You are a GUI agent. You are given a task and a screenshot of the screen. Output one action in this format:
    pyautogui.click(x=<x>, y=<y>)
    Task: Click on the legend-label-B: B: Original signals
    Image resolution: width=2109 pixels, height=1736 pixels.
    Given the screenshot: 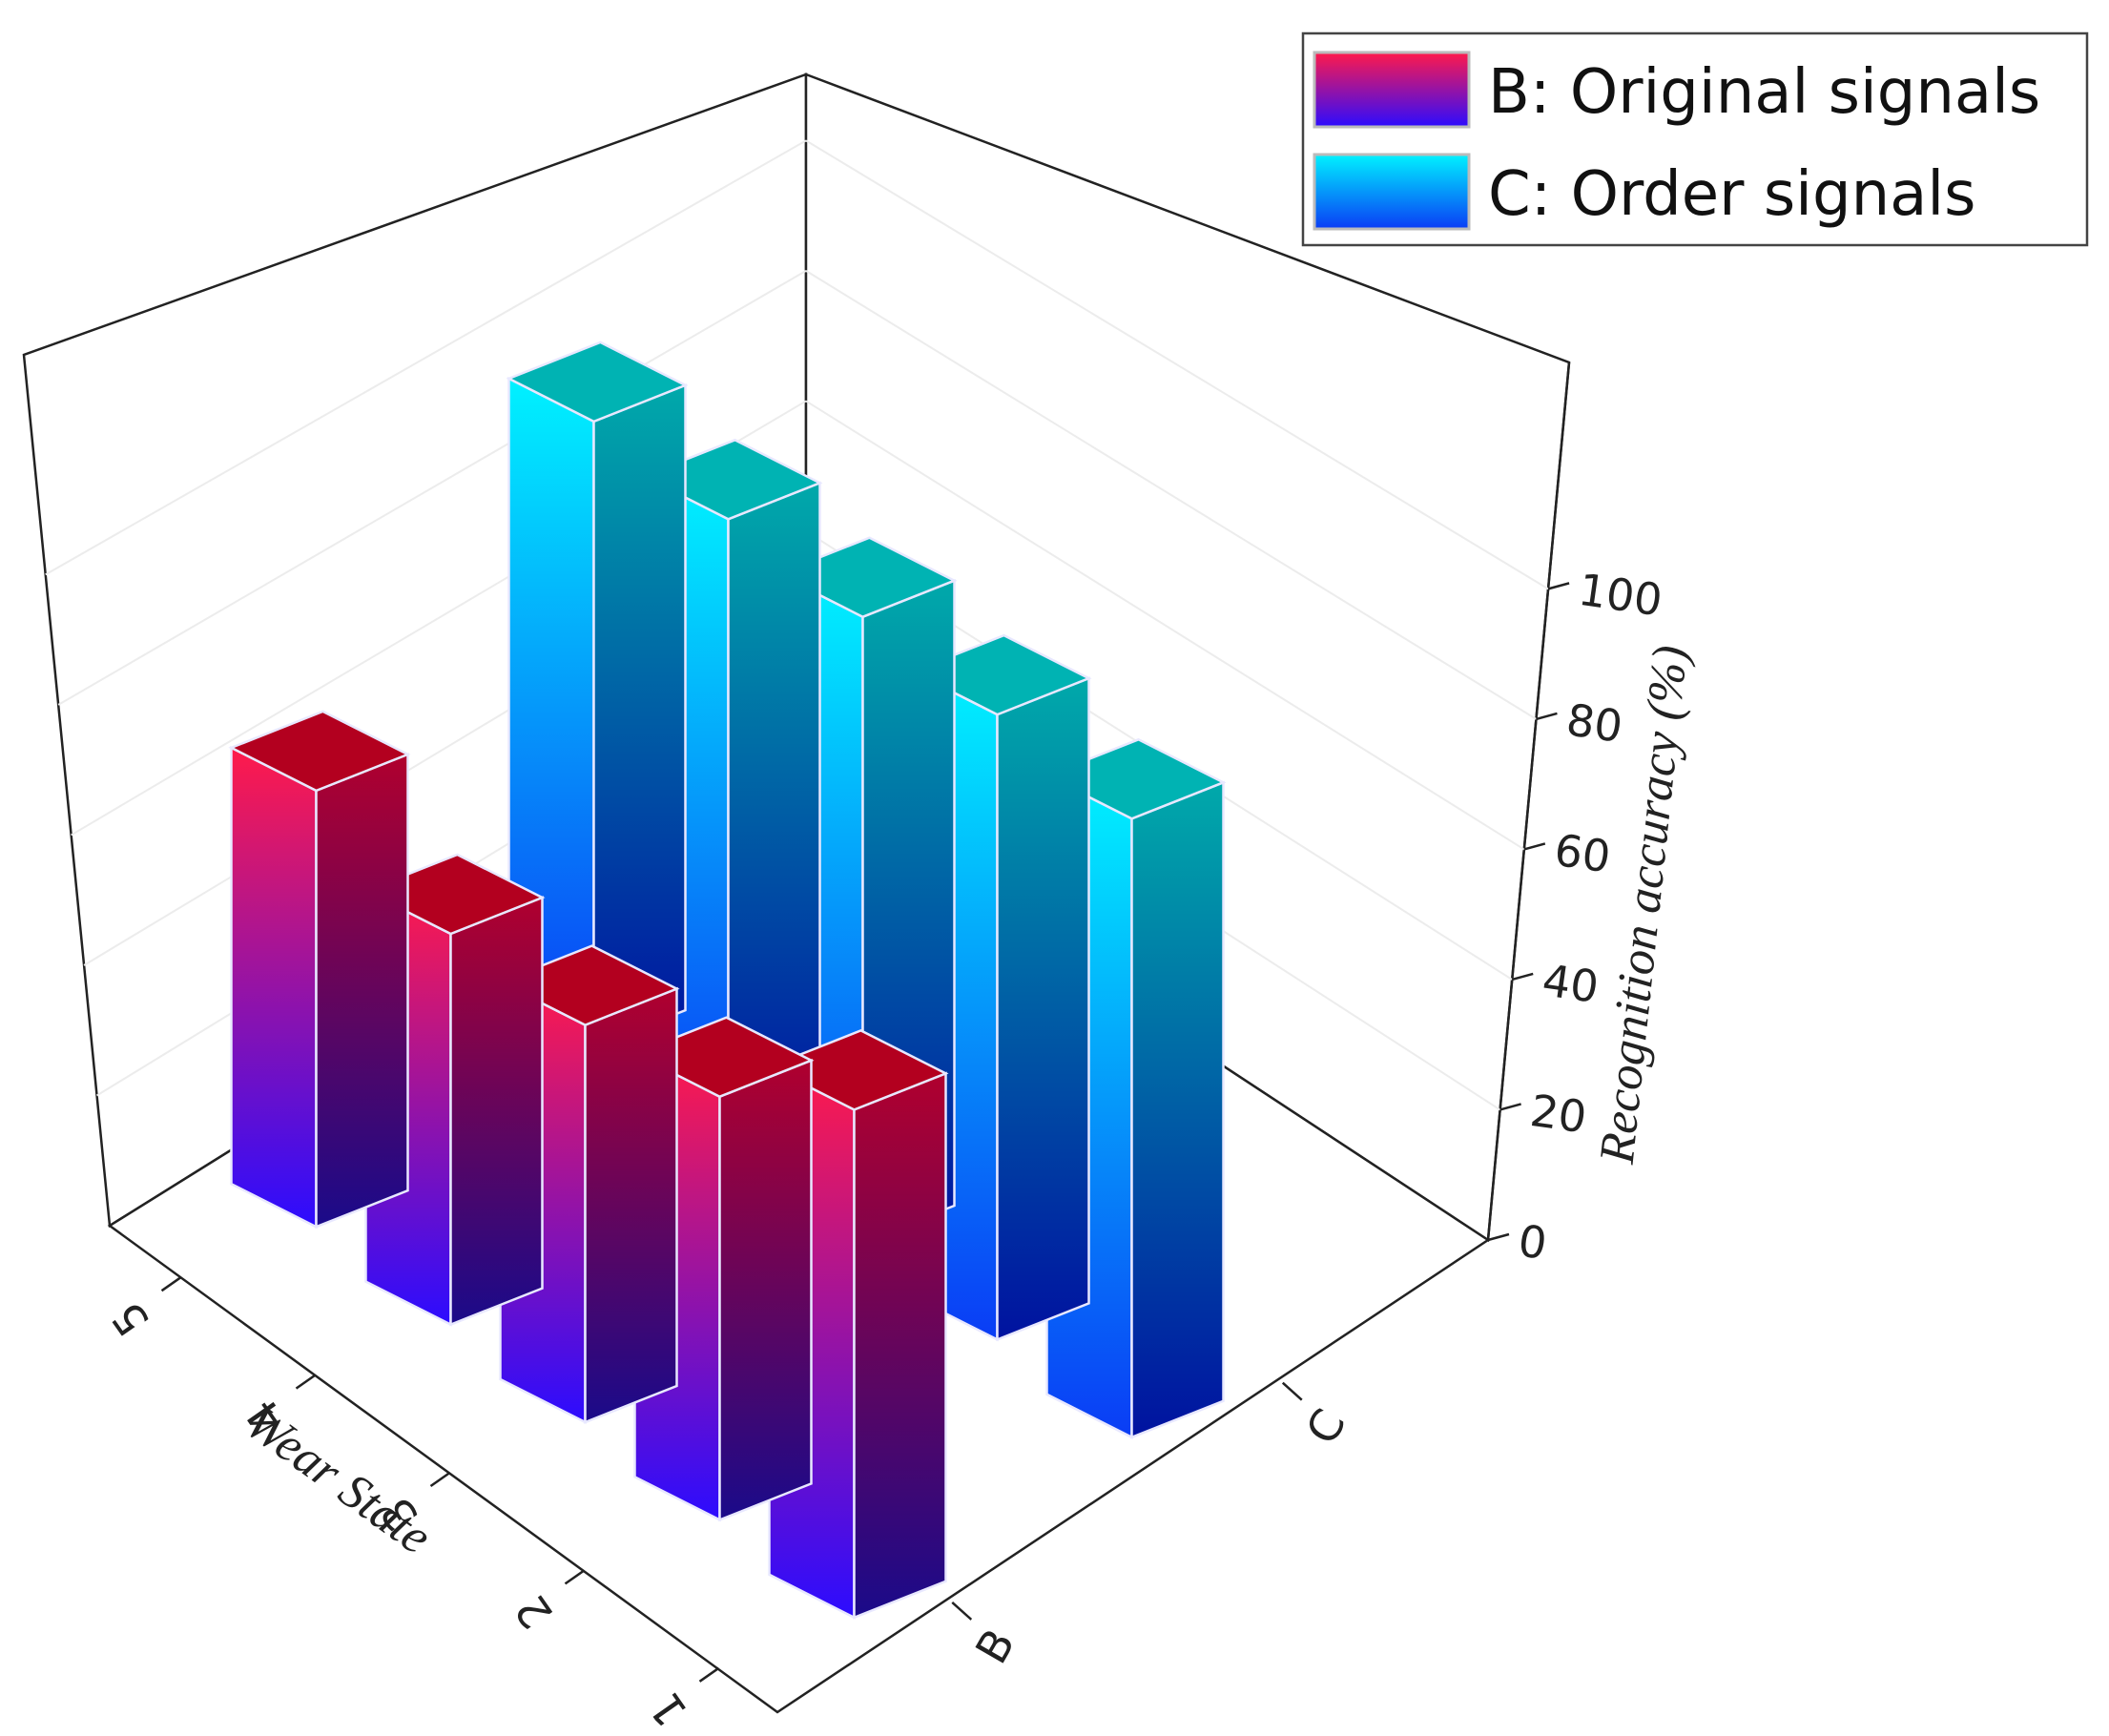 What is the action you would take?
    pyautogui.click(x=1764, y=92)
    